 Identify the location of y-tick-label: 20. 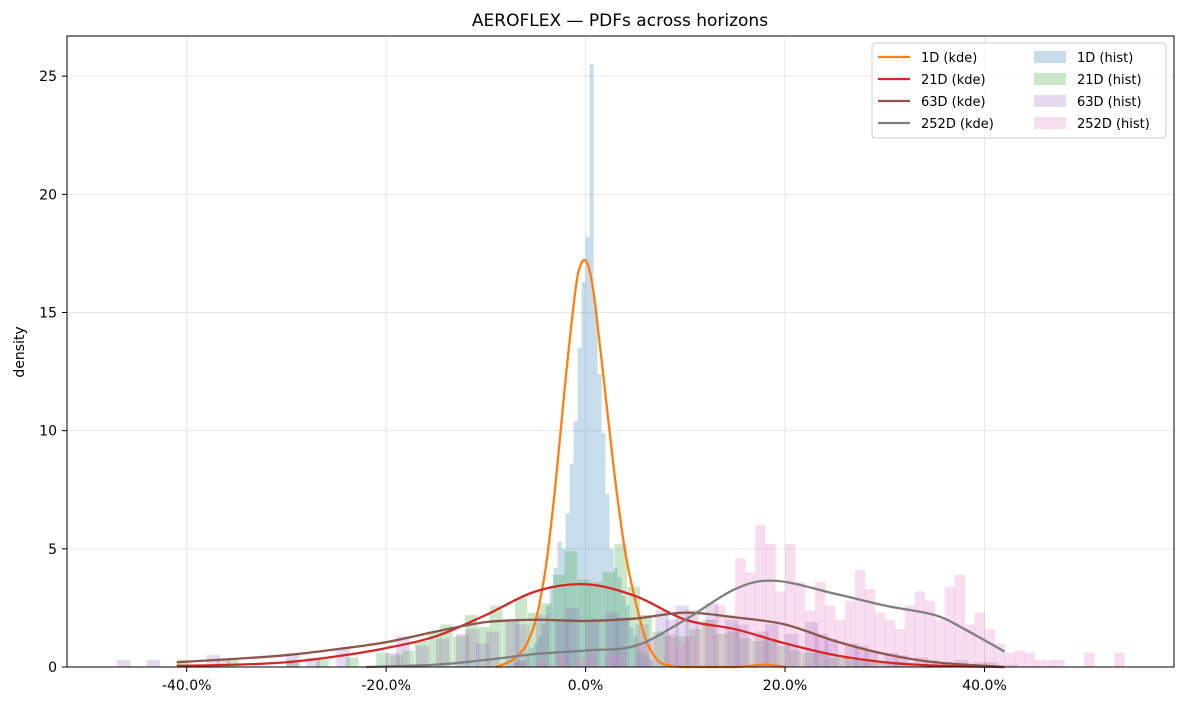
(48, 195).